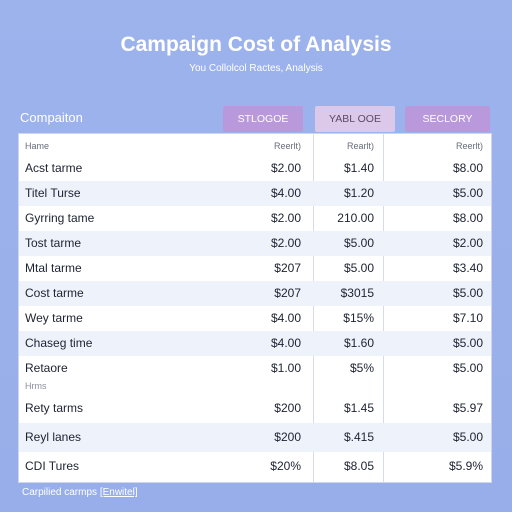 This screenshot has width=512, height=512. Describe the element at coordinates (360, 146) in the screenshot. I see `header-col-2: Rearlt)` at that location.